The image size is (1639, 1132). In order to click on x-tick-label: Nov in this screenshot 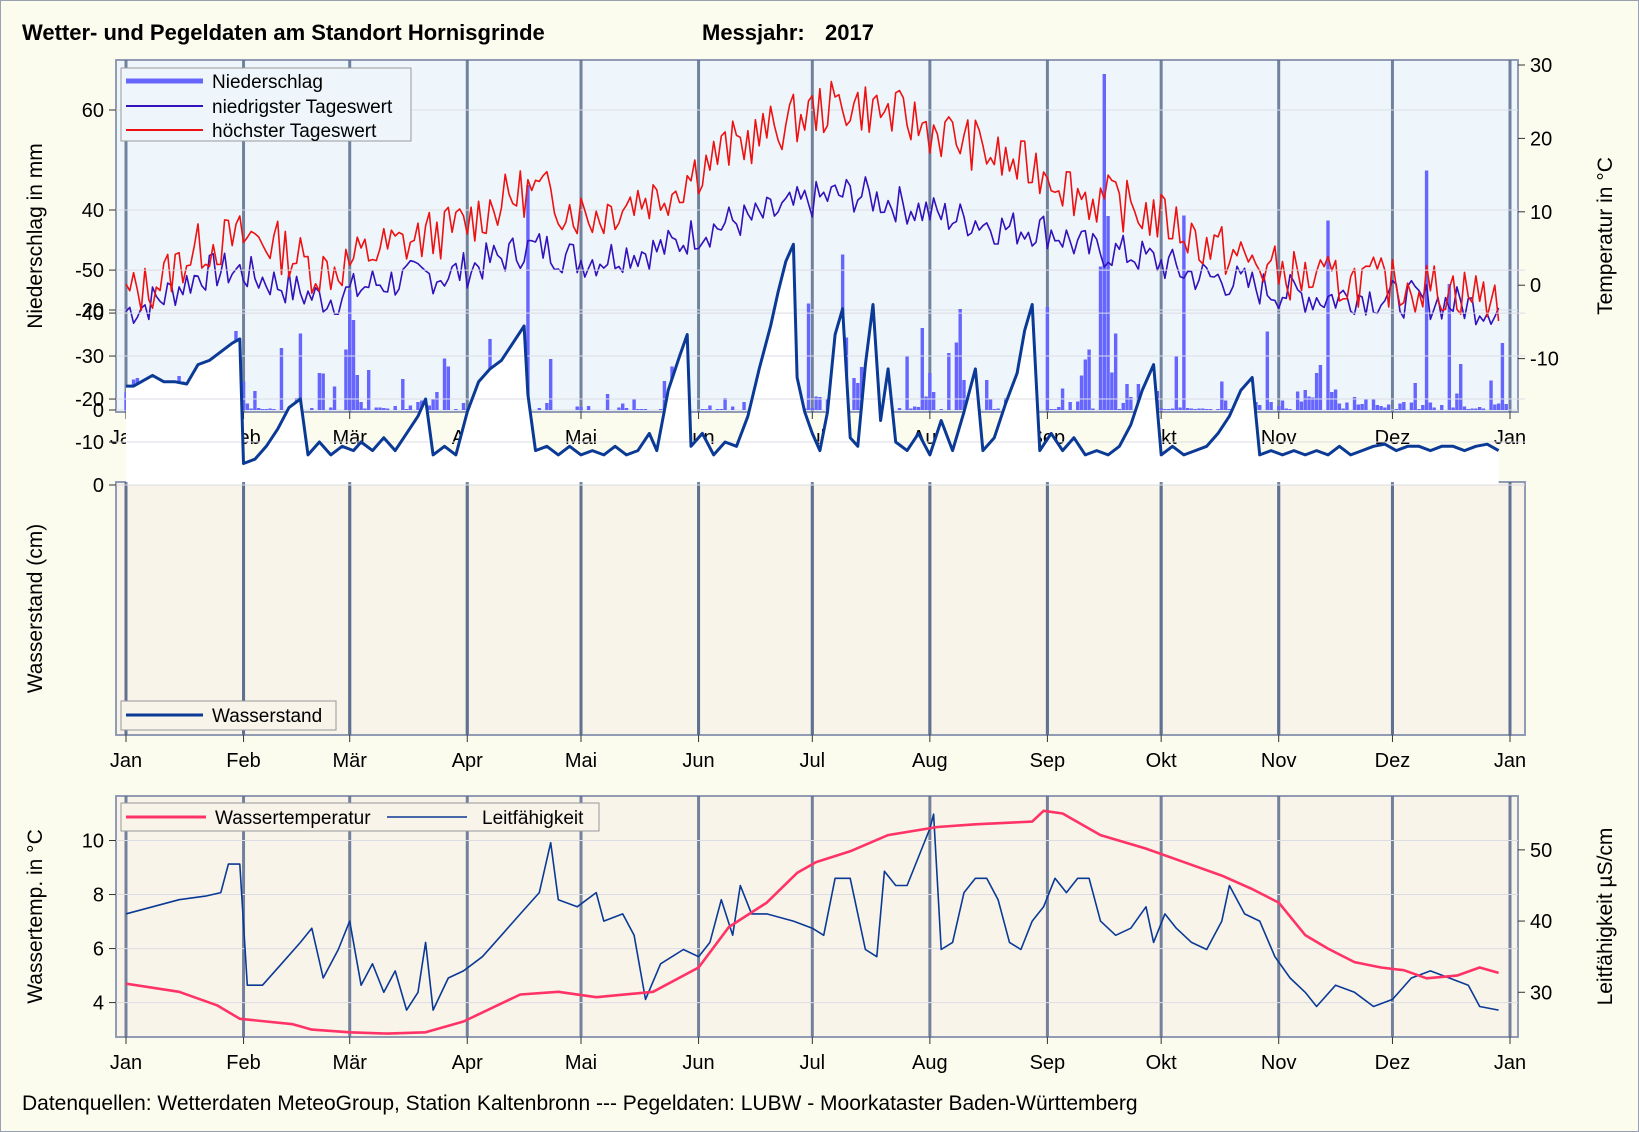, I will do `click(1279, 438)`.